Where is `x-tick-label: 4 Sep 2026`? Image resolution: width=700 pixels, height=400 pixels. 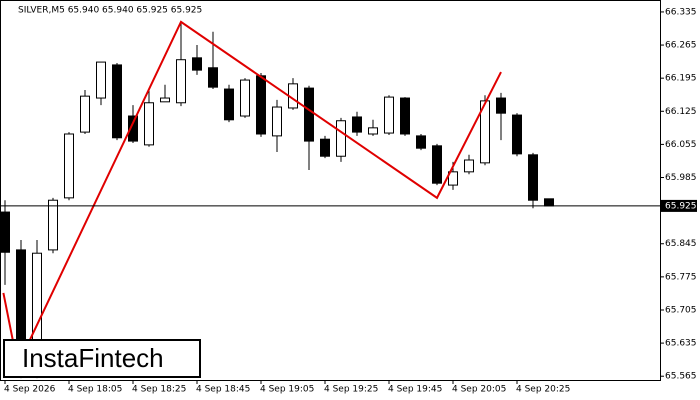
x-tick-label: 4 Sep 2026 is located at coordinates (30, 390).